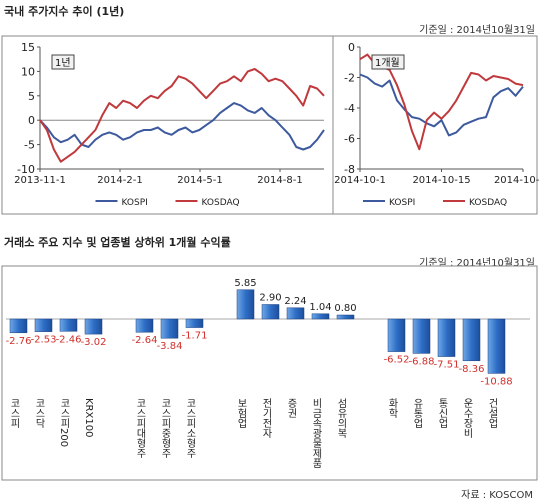 The width and height of the screenshot is (539, 502). What do you see at coordinates (26, 169) in the screenshot?
I see `y-tick-label: -10` at bounding box center [26, 169].